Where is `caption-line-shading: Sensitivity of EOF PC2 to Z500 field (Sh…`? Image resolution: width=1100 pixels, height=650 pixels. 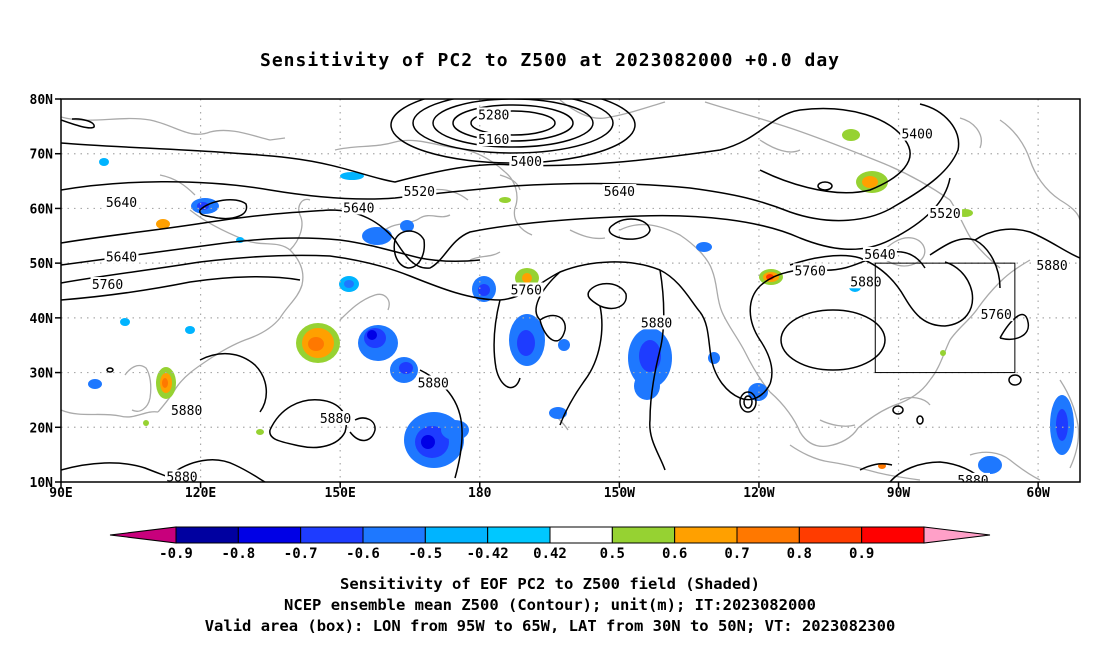 caption-line-shading: Sensitivity of EOF PC2 to Z500 field (Sh… is located at coordinates (550, 584).